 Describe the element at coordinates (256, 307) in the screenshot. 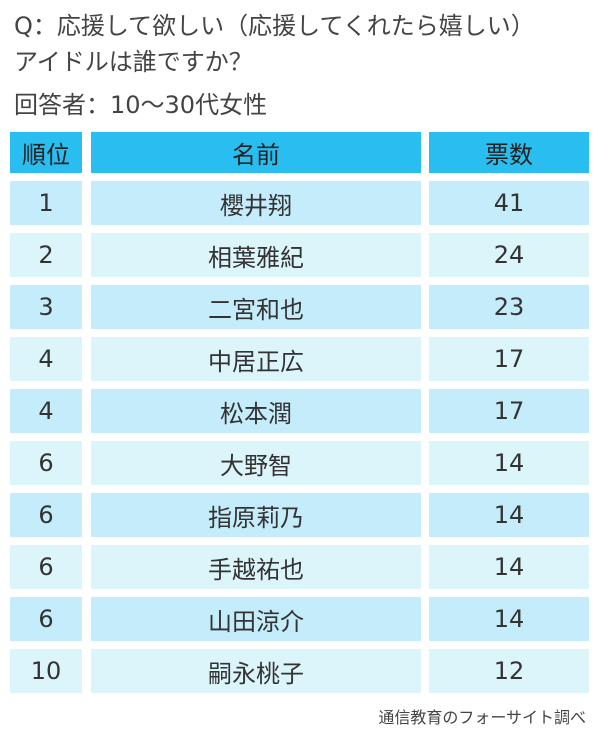

I see `name-cell: 二宮和也` at that location.